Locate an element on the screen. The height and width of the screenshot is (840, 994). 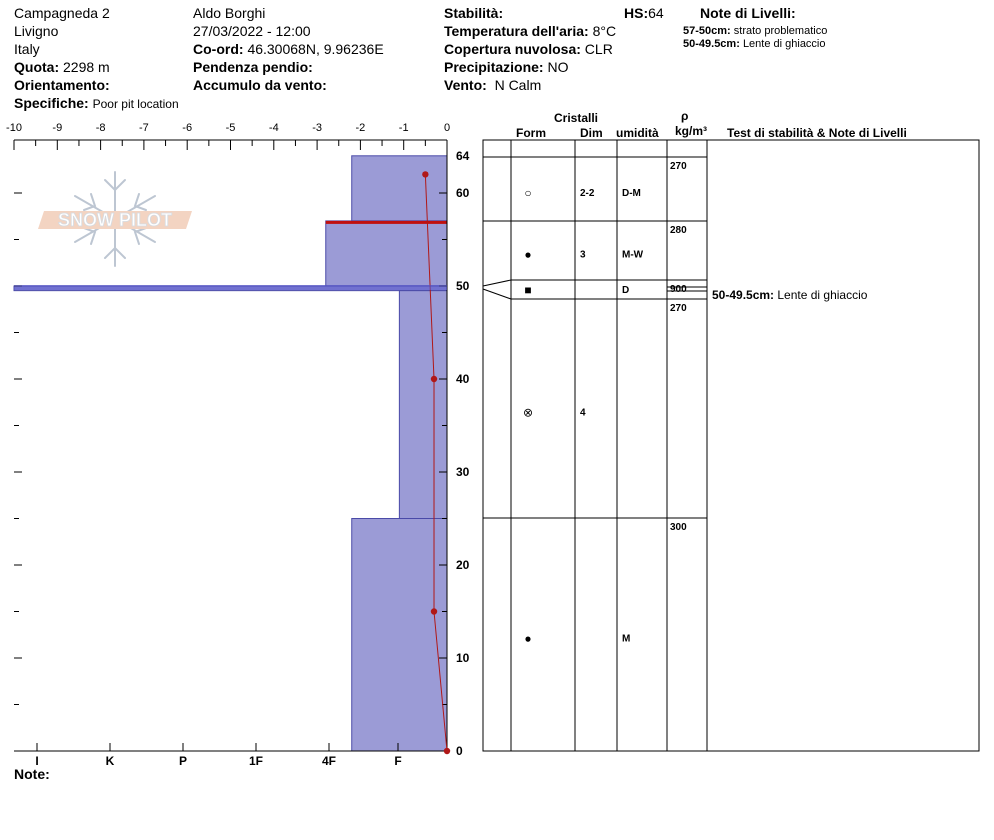
layer-grain-form: ■ is located at coordinates (527, 290).